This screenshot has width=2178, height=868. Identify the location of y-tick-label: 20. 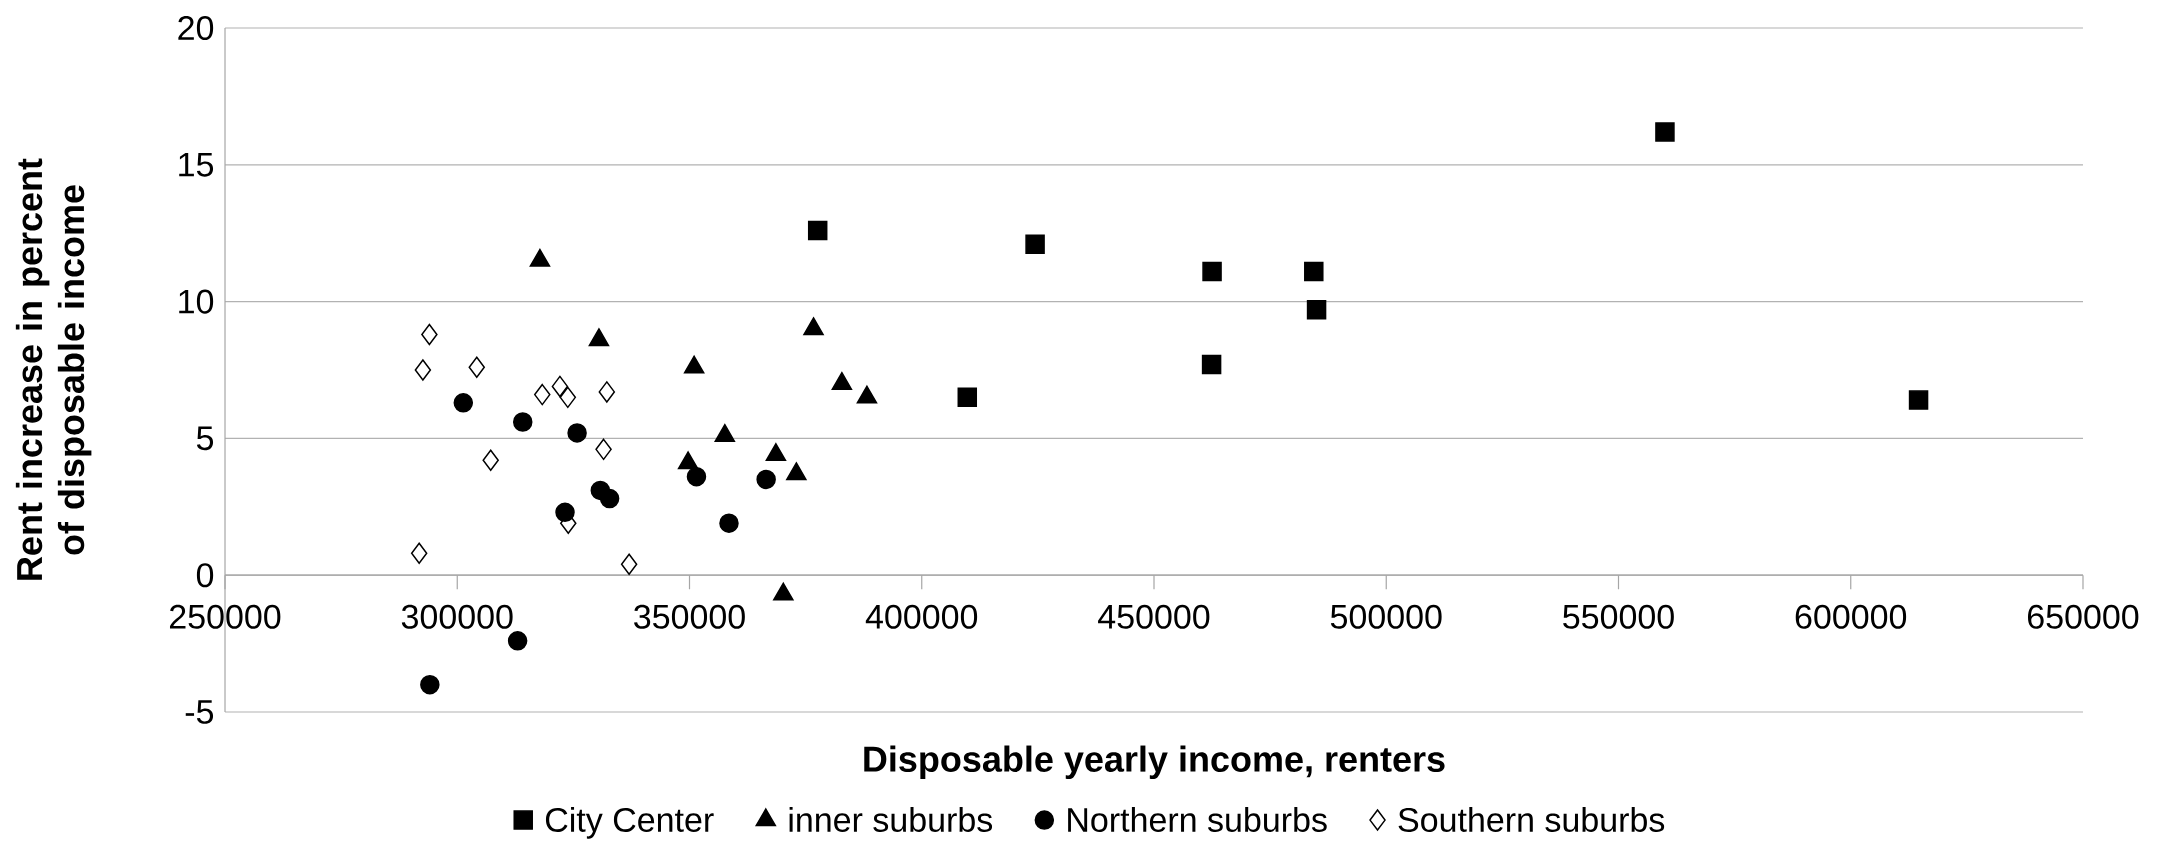
(196, 28).